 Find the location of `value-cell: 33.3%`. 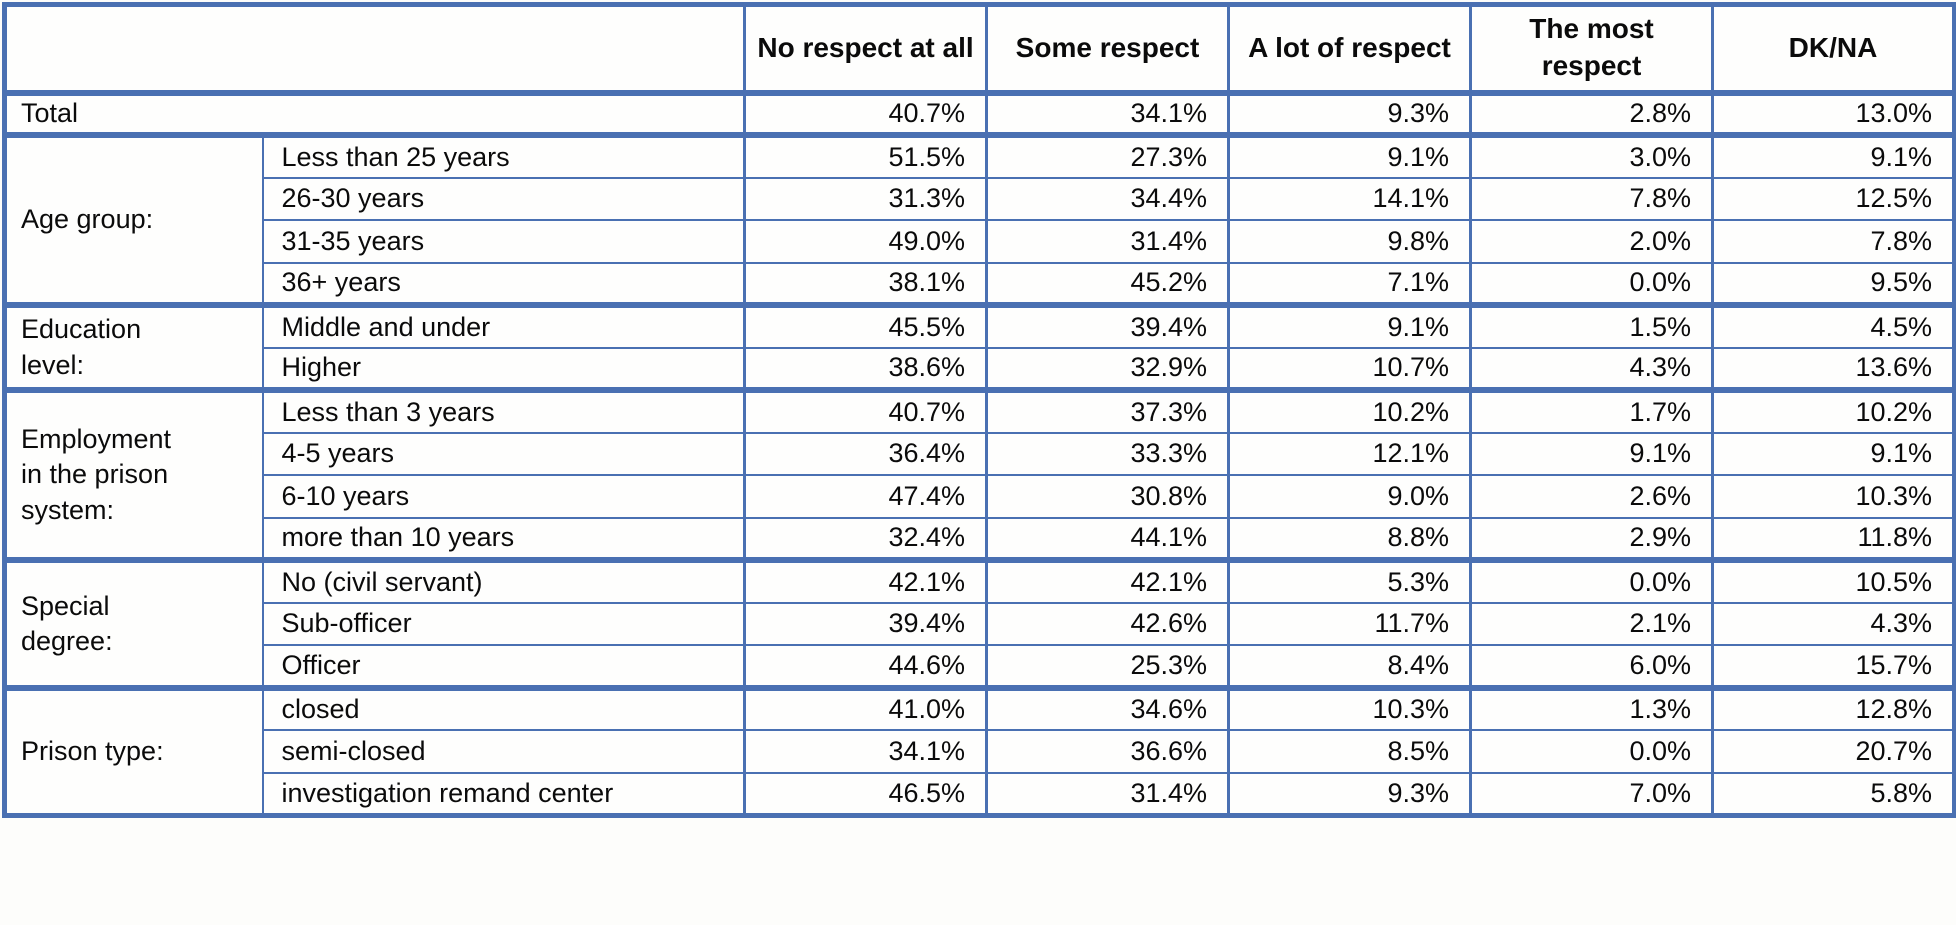

value-cell: 33.3% is located at coordinates (1107, 453).